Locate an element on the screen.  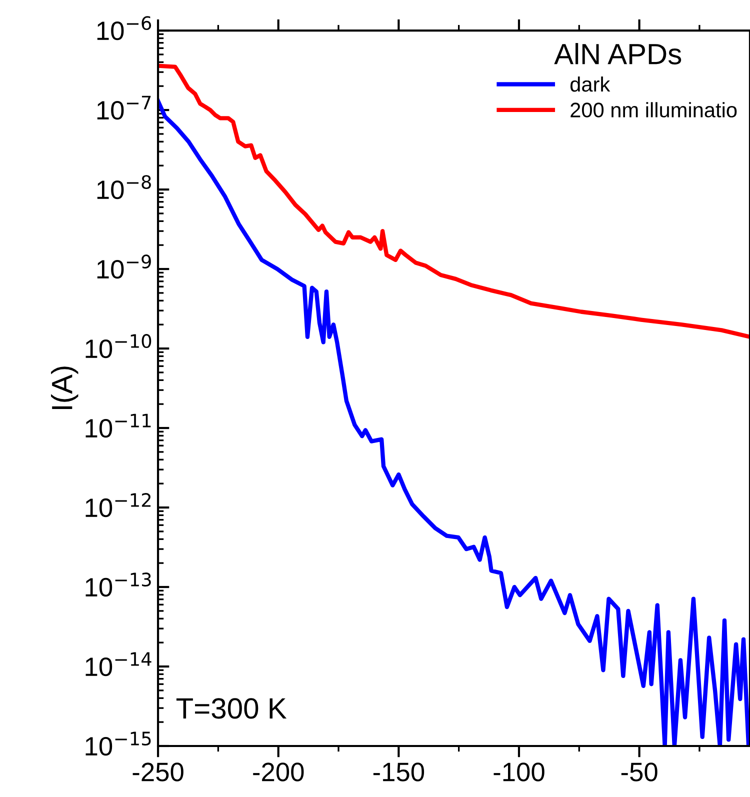
y-tick-label: 10$^{−7}$ is located at coordinates (124, 108).